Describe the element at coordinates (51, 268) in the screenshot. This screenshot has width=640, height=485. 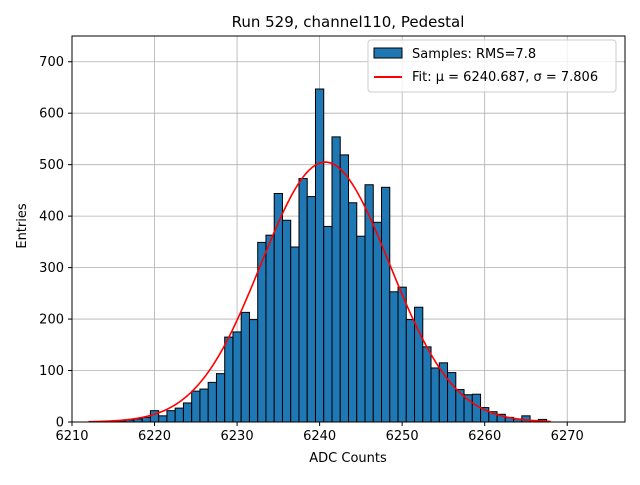
I see `y-tick-label: 300` at that location.